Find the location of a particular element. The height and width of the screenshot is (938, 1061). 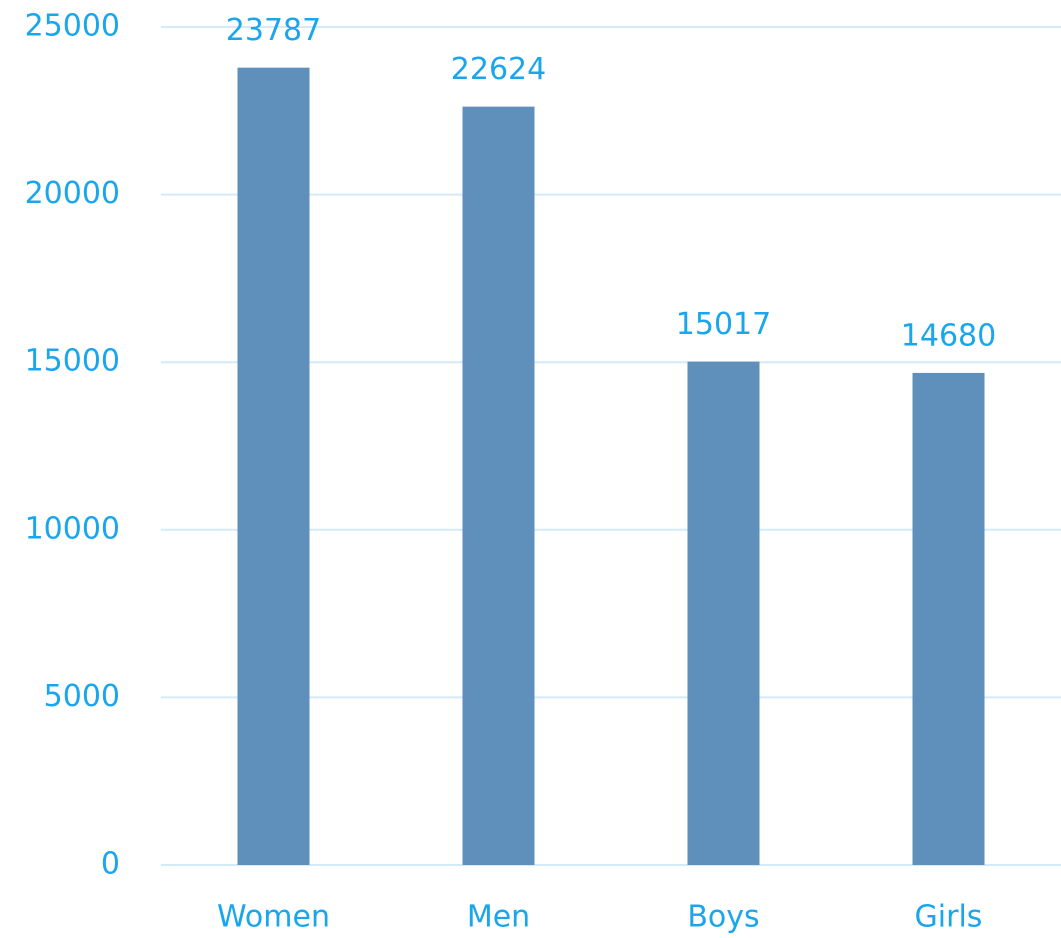

x-tick-label: Boys is located at coordinates (723, 917).